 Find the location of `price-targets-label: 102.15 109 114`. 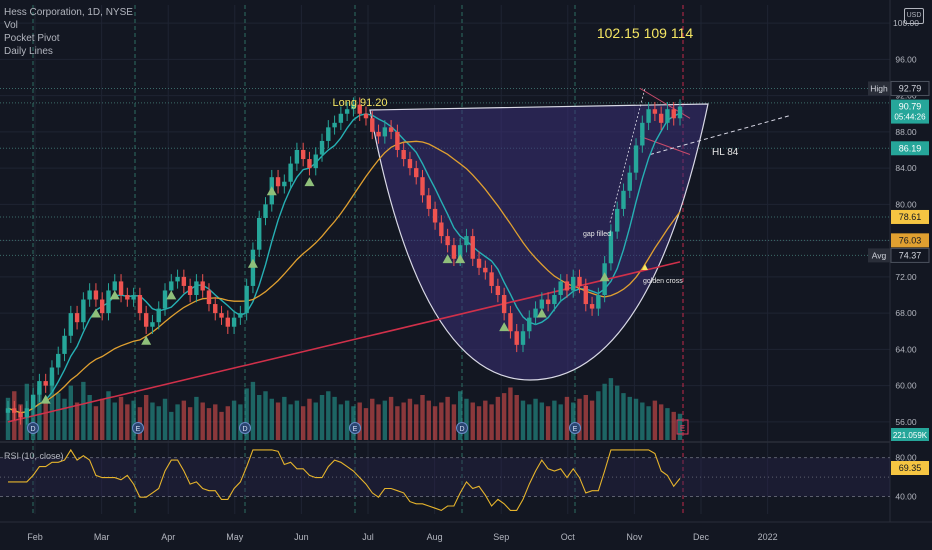

price-targets-label: 102.15 109 114 is located at coordinates (645, 33).